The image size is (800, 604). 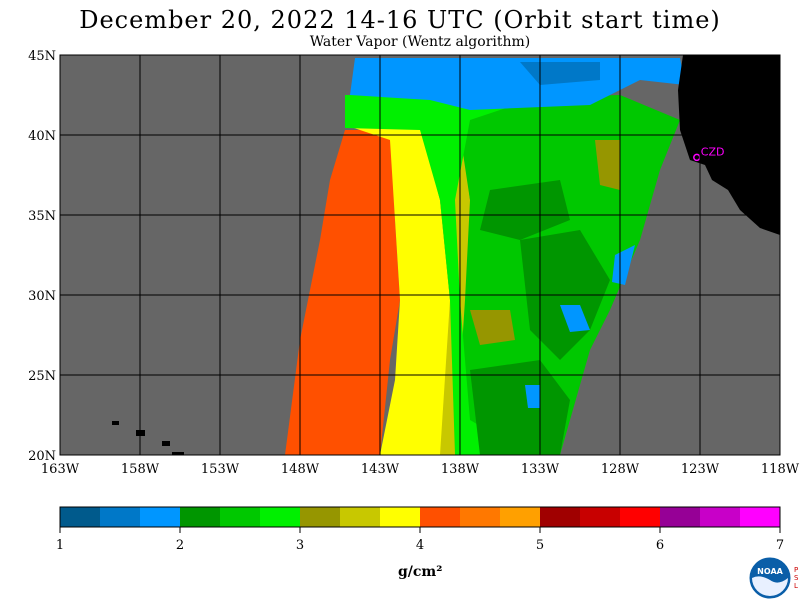 I want to click on colorbar-tick-label: 6, so click(x=660, y=545).